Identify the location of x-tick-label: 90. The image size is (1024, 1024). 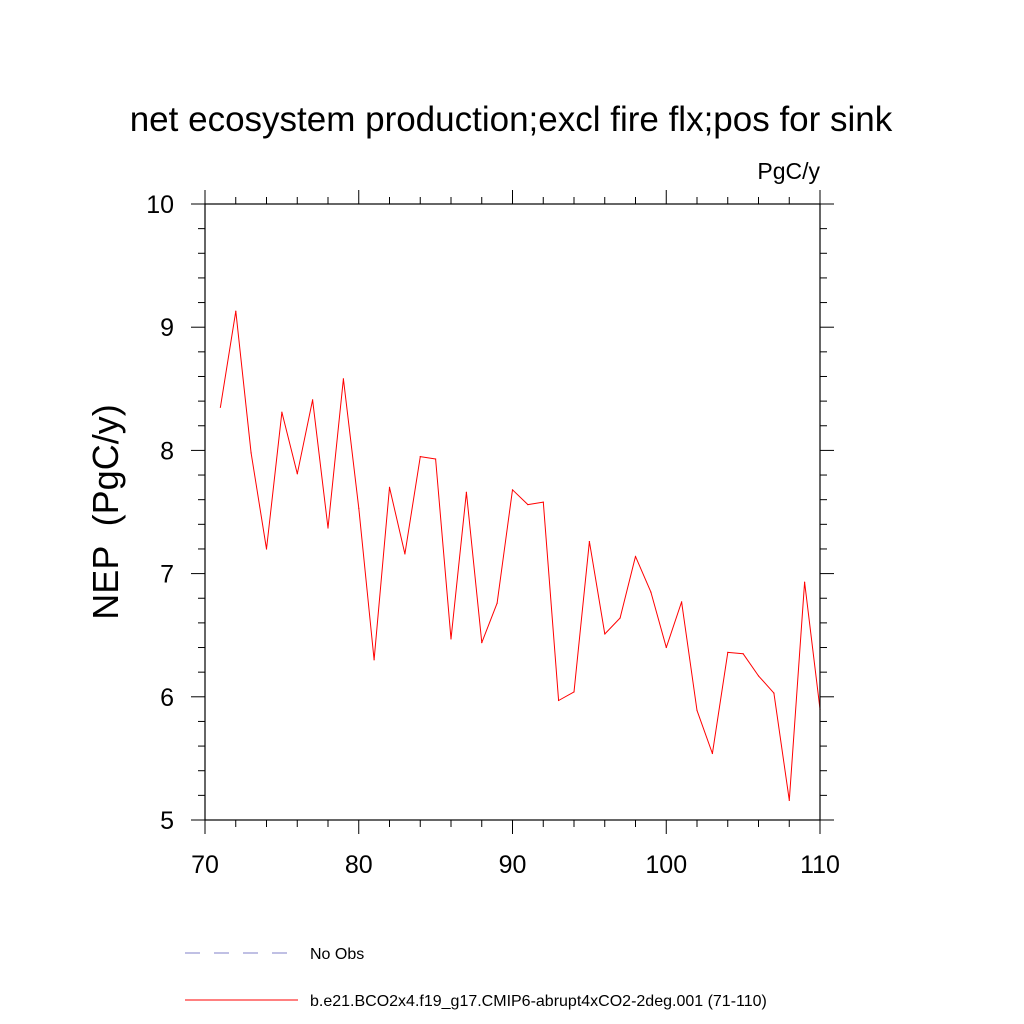
(513, 865).